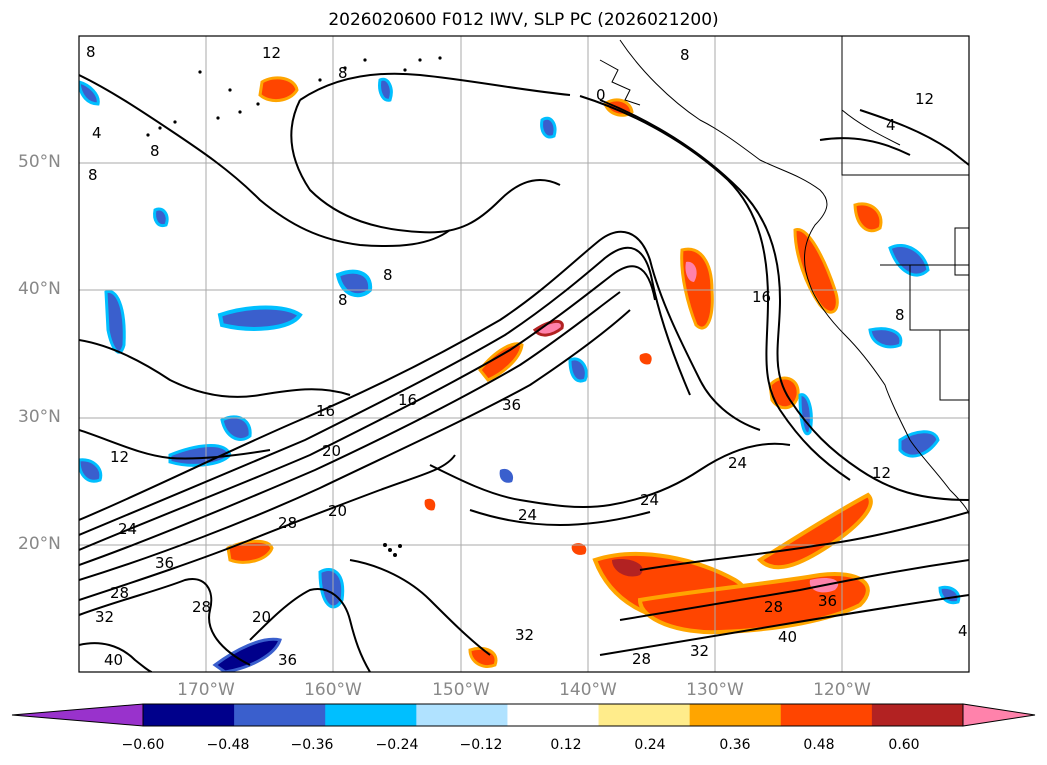  Describe the element at coordinates (39, 417) in the screenshot. I see `lat-label-30n: 30°N` at that location.